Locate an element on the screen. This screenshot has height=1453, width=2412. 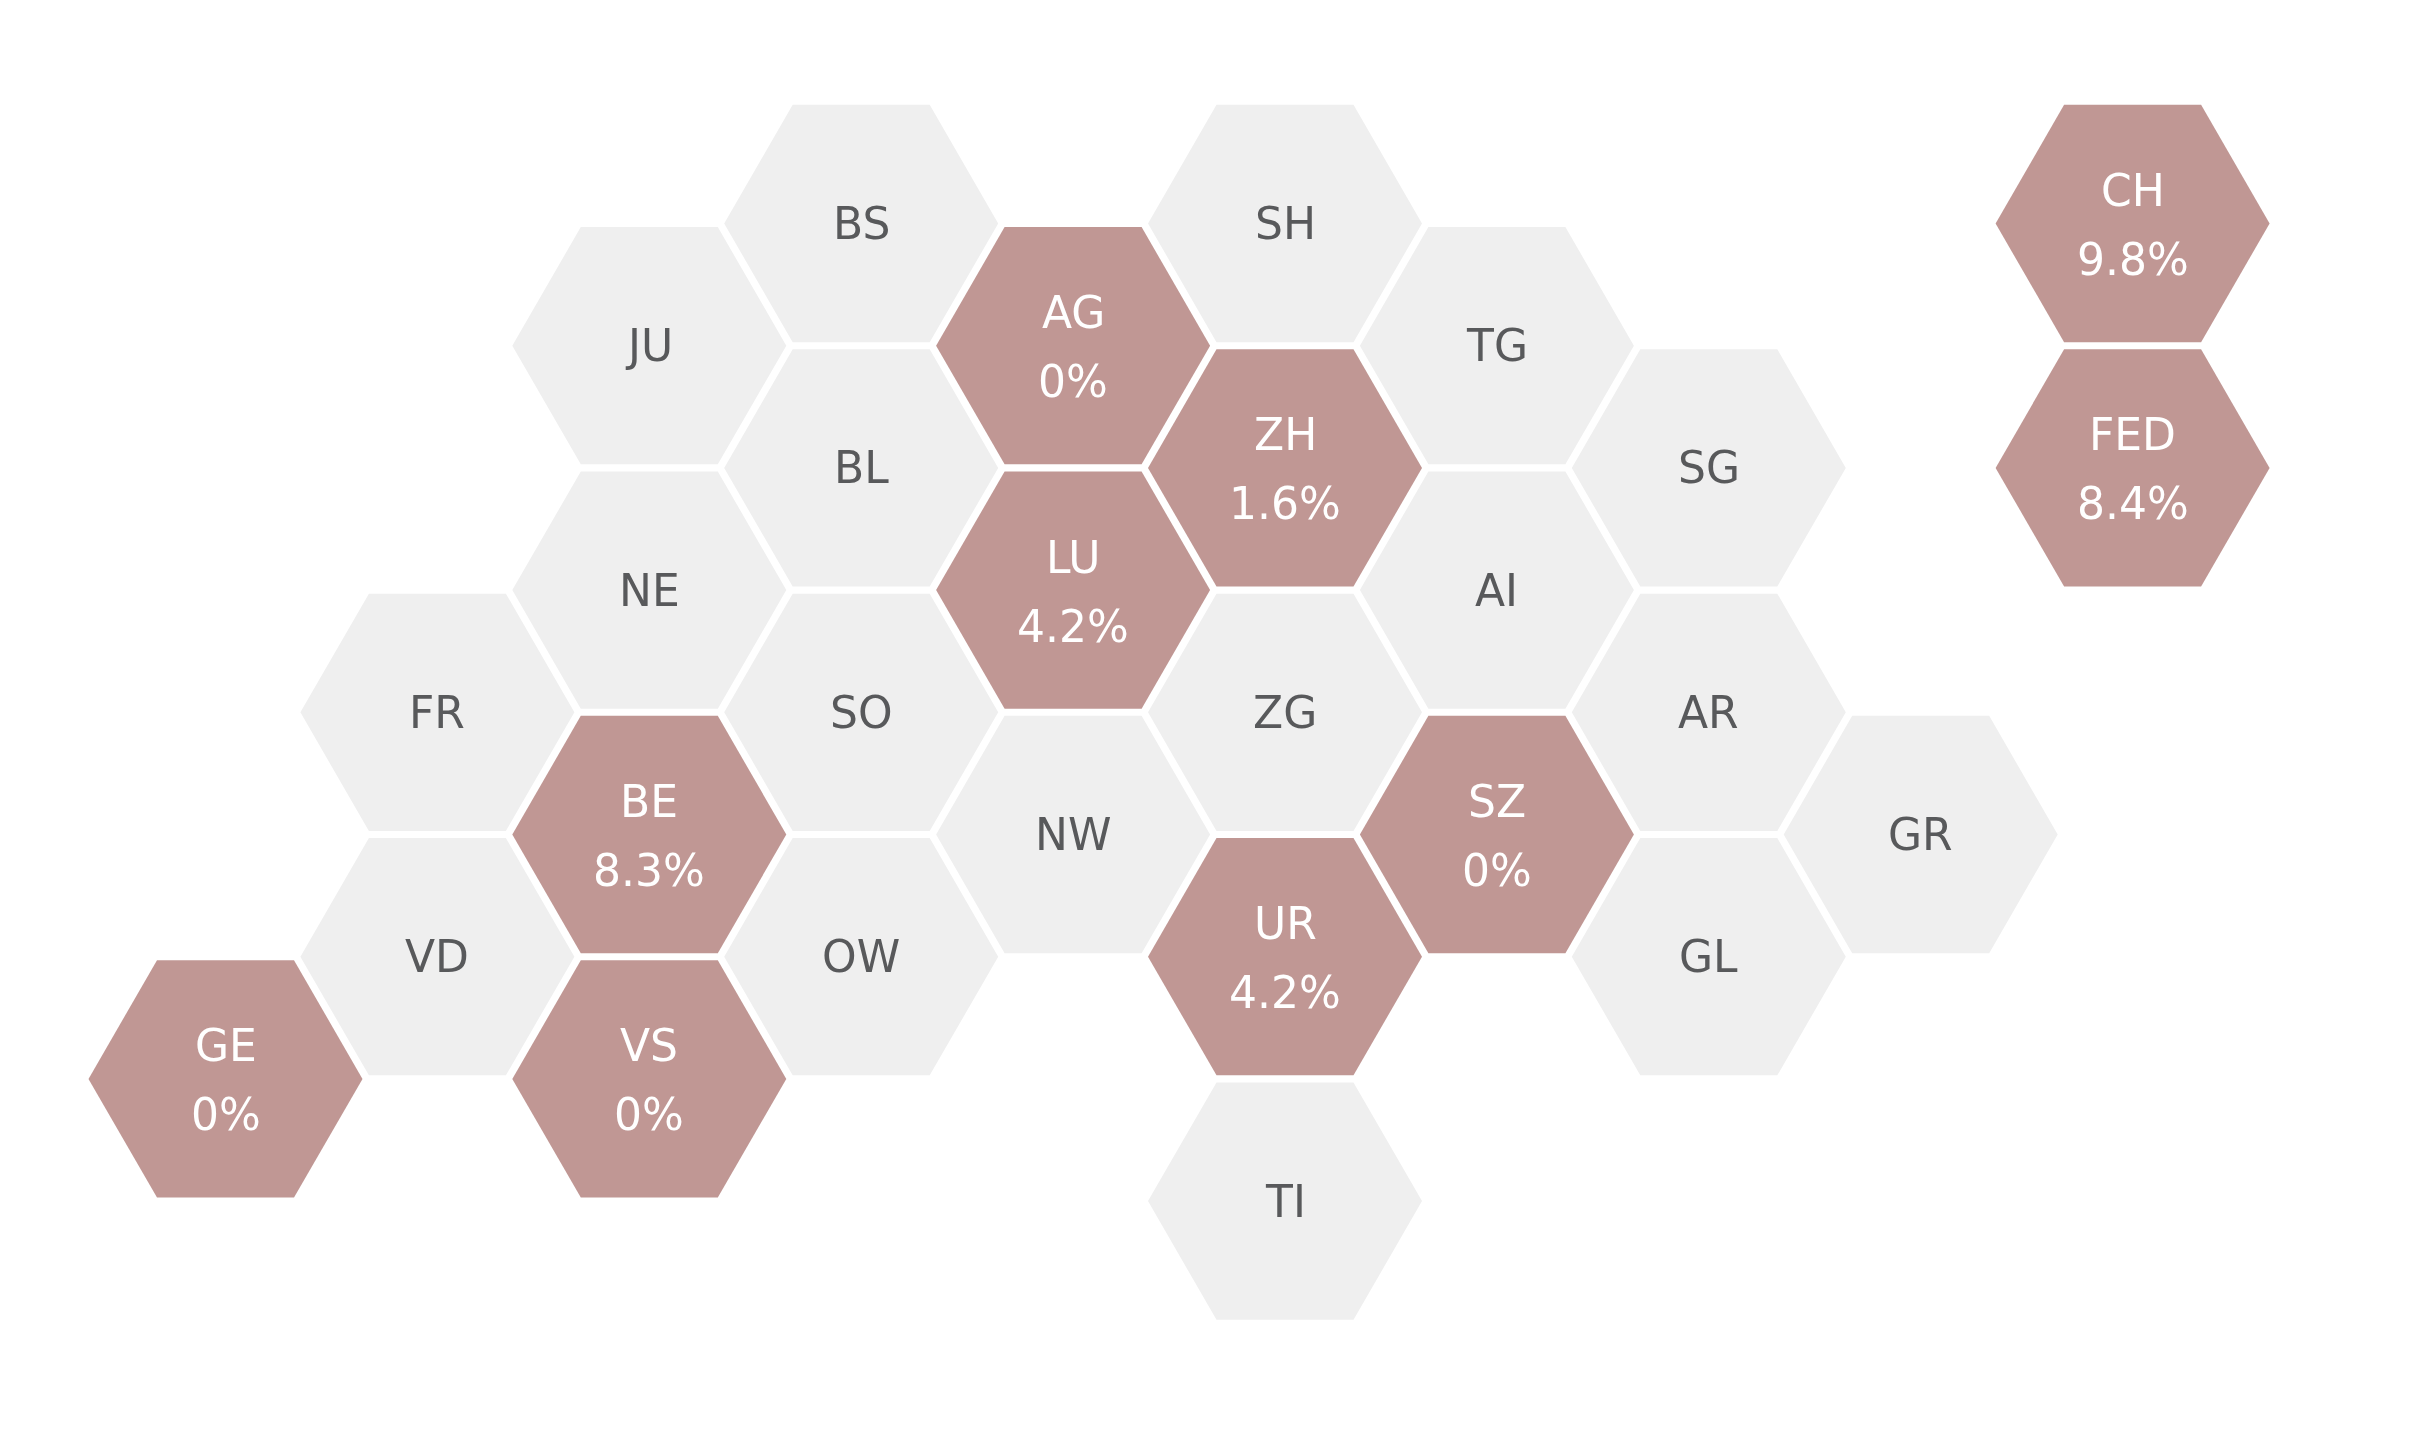
category-label: TG is located at coordinates (1497, 345).